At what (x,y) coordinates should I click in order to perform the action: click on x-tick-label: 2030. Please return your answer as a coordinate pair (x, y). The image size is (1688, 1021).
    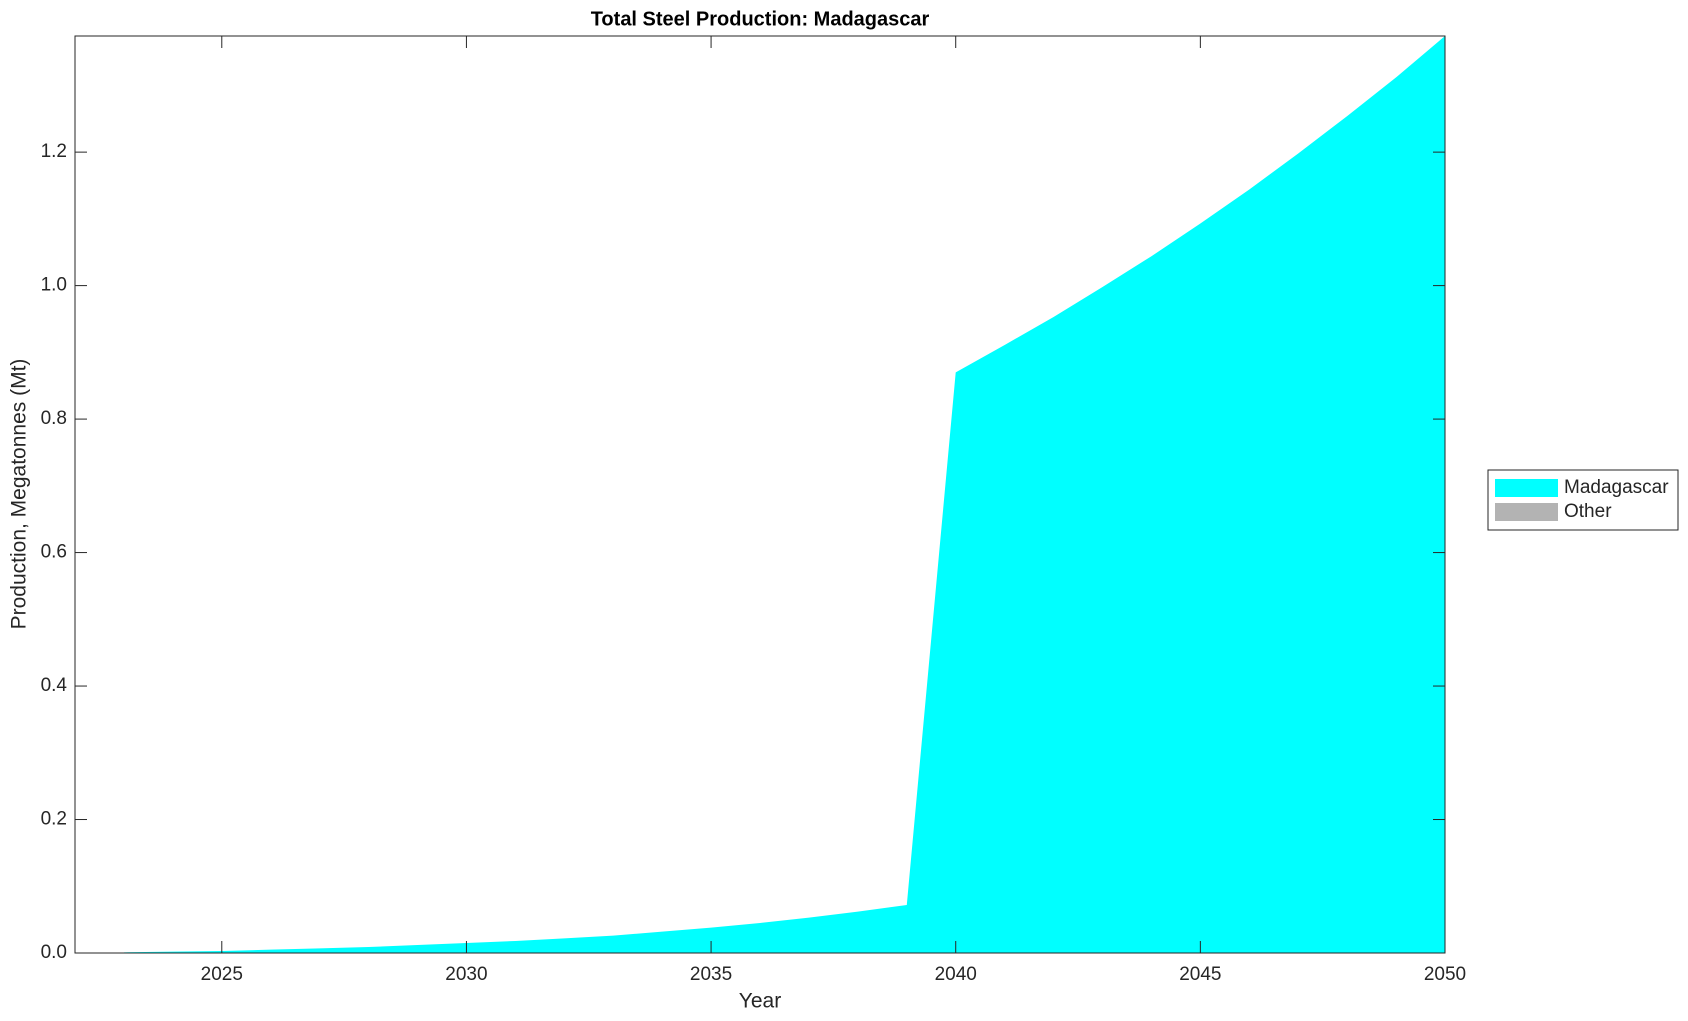
    Looking at the image, I should click on (466, 974).